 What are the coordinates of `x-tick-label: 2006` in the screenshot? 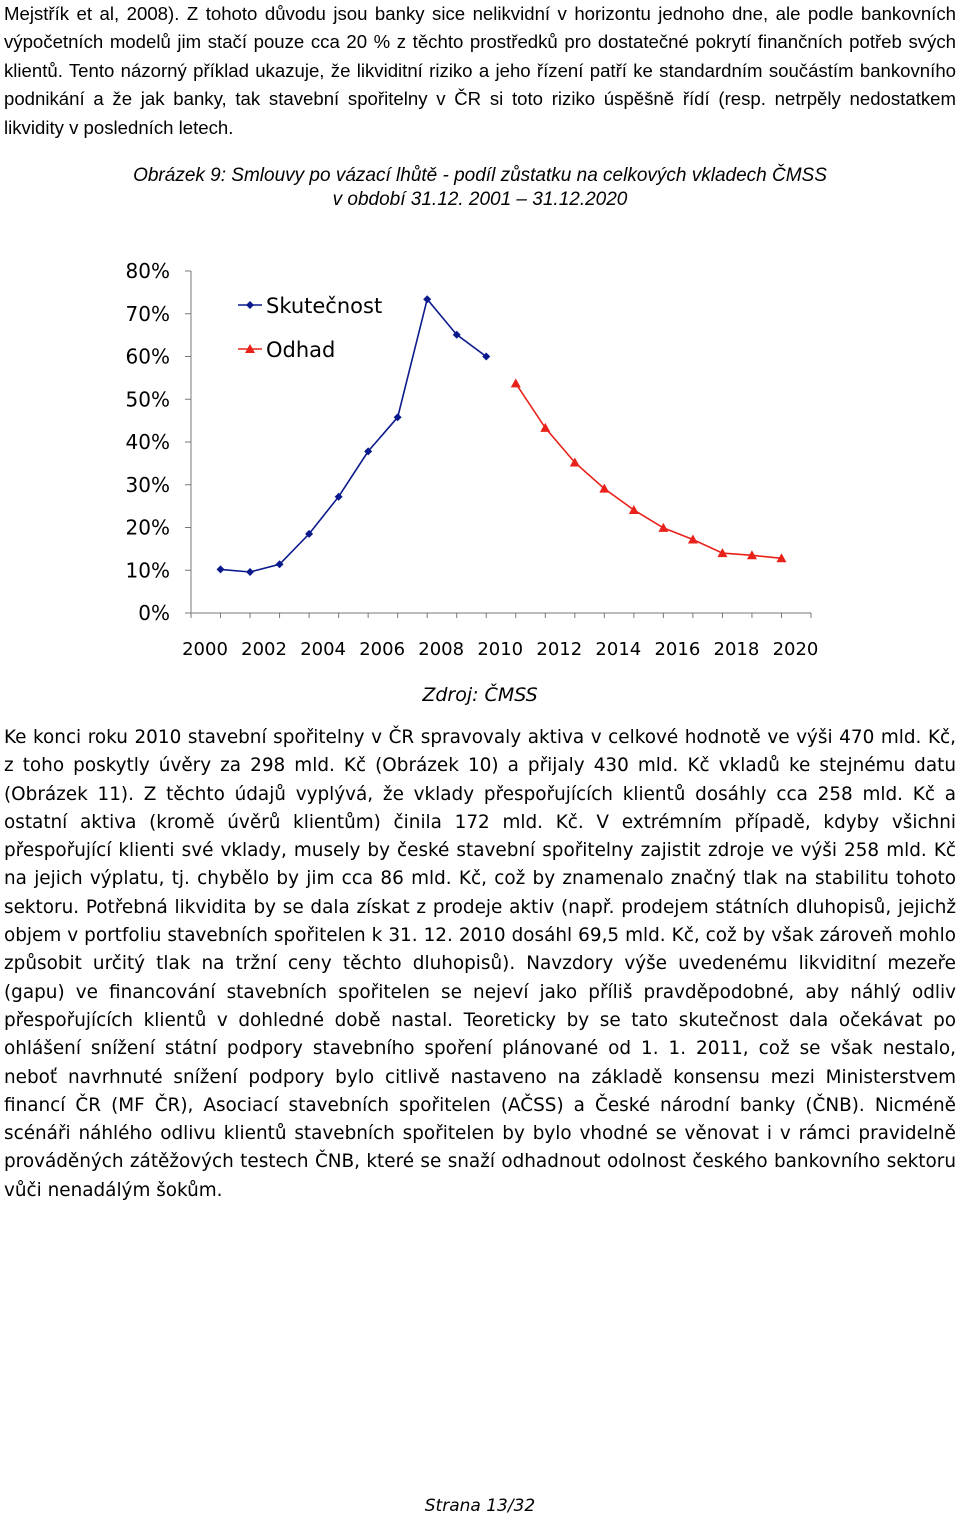 It's located at (382, 649).